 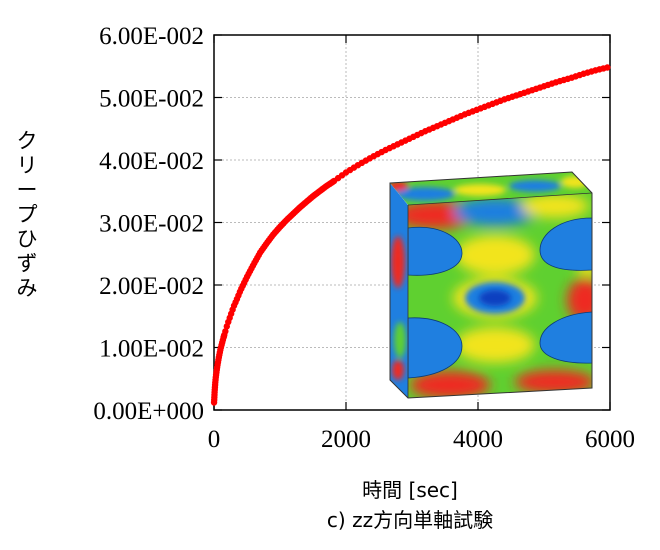 I want to click on fem-contour-inset, so click(x=491, y=285).